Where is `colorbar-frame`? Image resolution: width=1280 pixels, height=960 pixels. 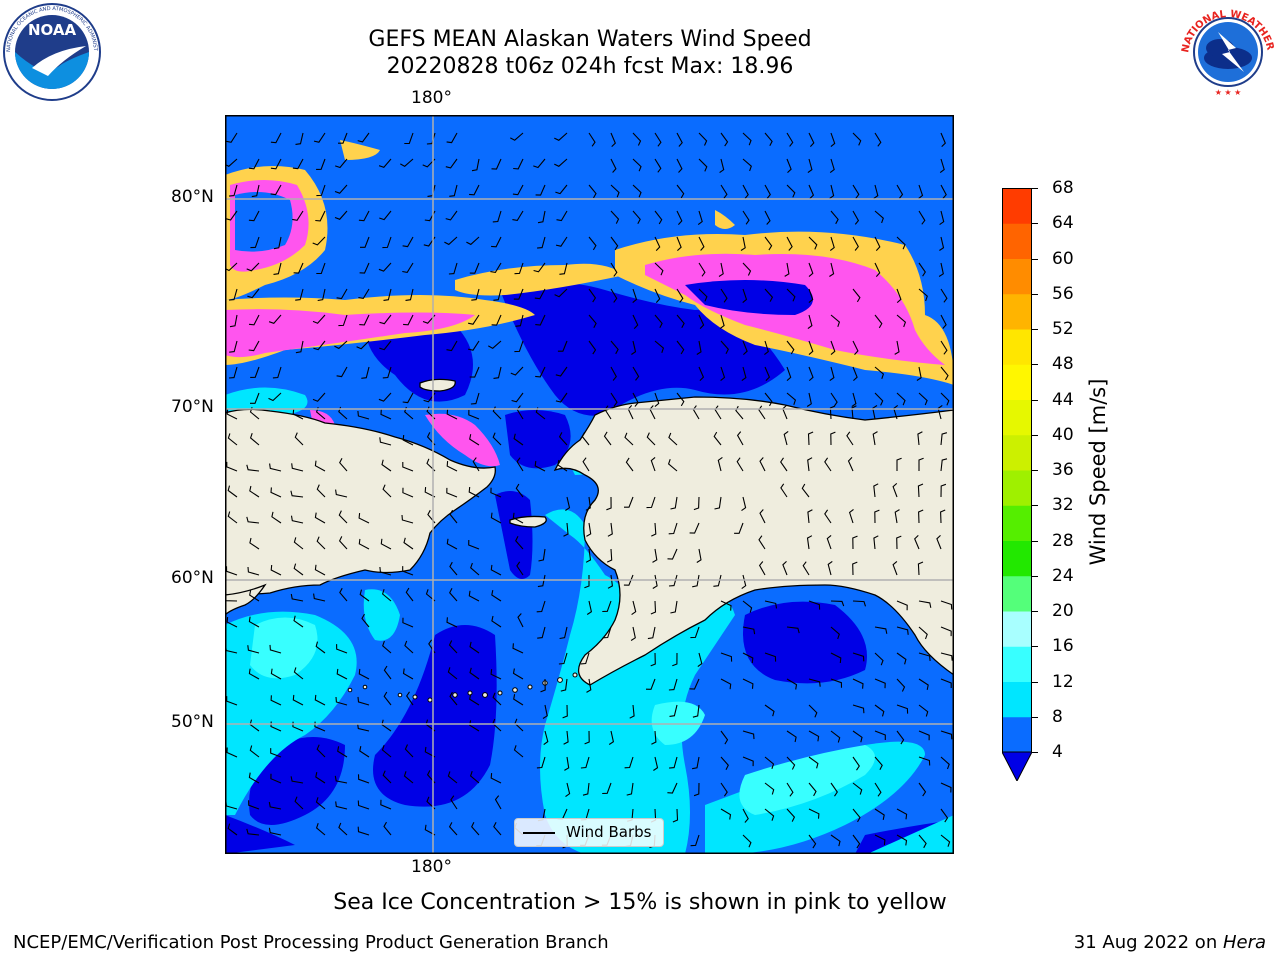
colorbar-frame is located at coordinates (1017, 470).